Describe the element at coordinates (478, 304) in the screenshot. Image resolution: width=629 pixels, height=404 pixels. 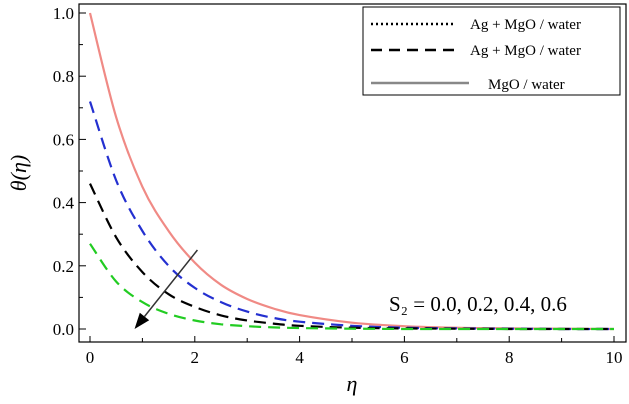
I see `parameter-annotation: S₂ = 0.0, 0.2, 0.4, 0.6` at that location.